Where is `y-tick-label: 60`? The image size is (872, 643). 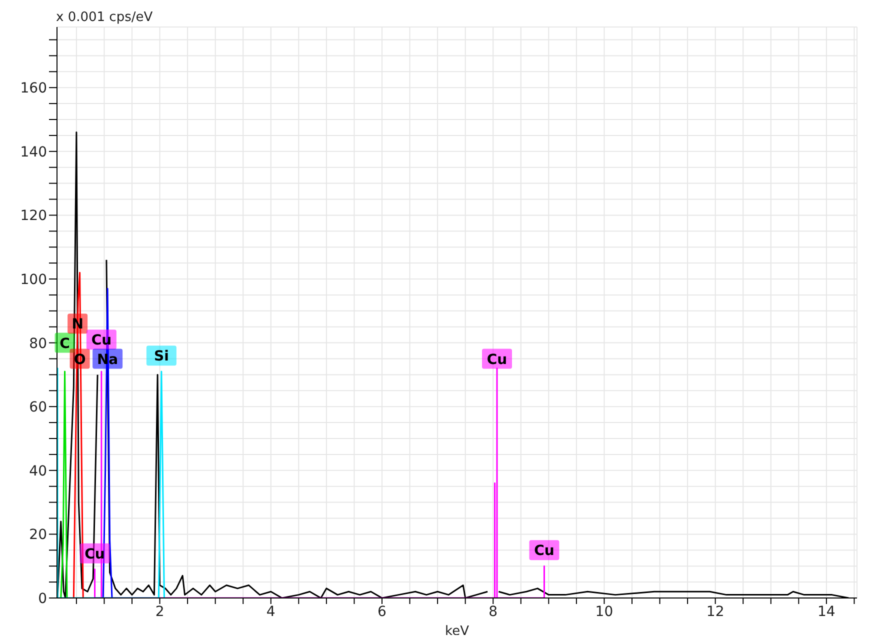 y-tick-label: 60 is located at coordinates (38, 408).